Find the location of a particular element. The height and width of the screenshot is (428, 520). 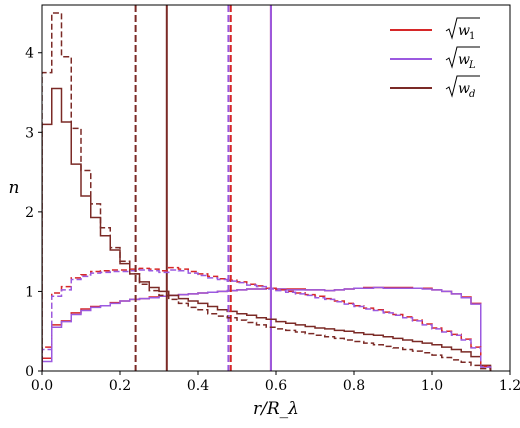

legend-subscript: d is located at coordinates (472, 94).